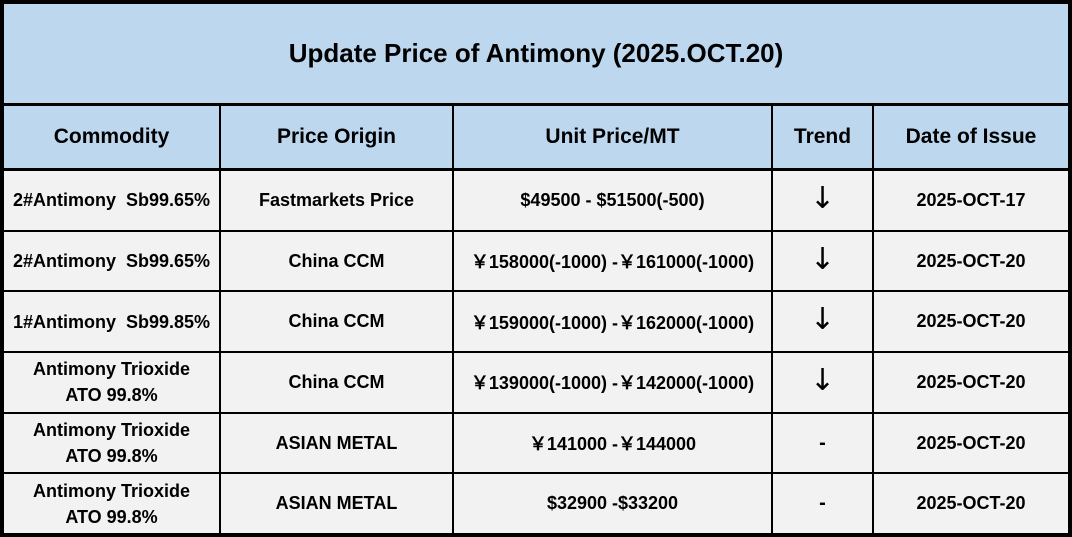 This screenshot has width=1072, height=537. I want to click on commodity-cell: 1#Antimony Sb99.85%, so click(112, 322).